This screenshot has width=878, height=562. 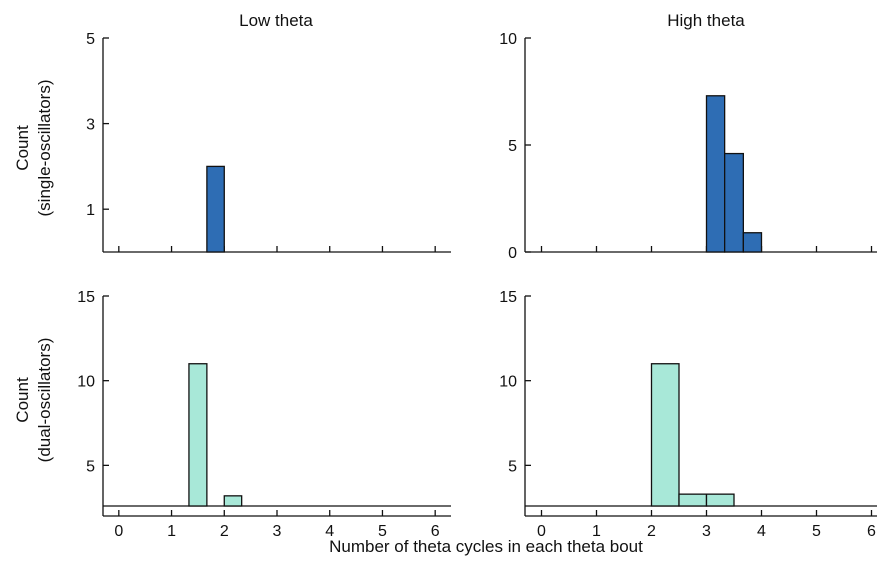 I want to click on y-tick-label: 3, so click(x=90, y=125).